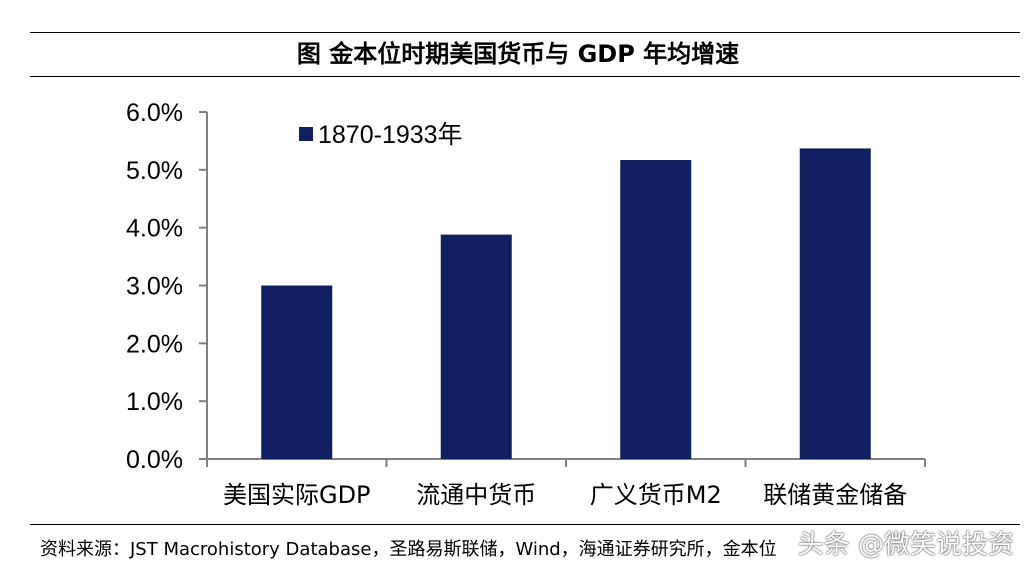 The width and height of the screenshot is (1036, 568). Describe the element at coordinates (656, 495) in the screenshot. I see `x-category-label: 广义货币M2` at that location.